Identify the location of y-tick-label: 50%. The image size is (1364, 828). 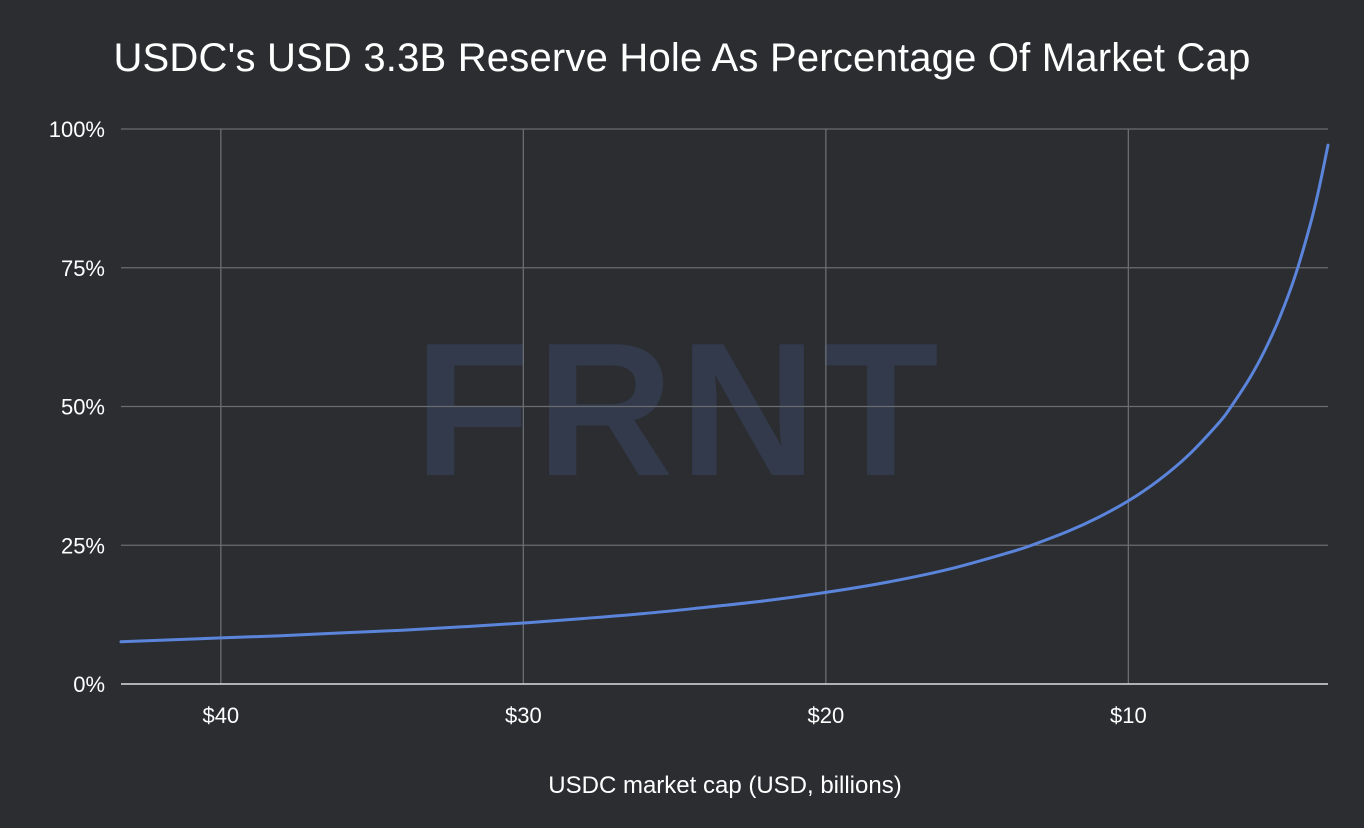
(83, 407).